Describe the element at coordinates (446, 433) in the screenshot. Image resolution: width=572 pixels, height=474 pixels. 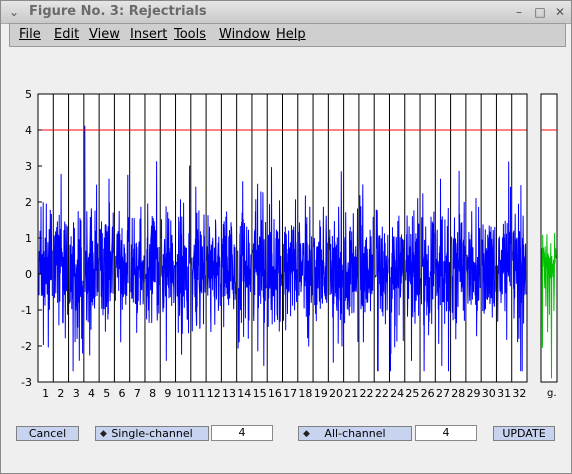
I see `all-channel-input: 4` at that location.